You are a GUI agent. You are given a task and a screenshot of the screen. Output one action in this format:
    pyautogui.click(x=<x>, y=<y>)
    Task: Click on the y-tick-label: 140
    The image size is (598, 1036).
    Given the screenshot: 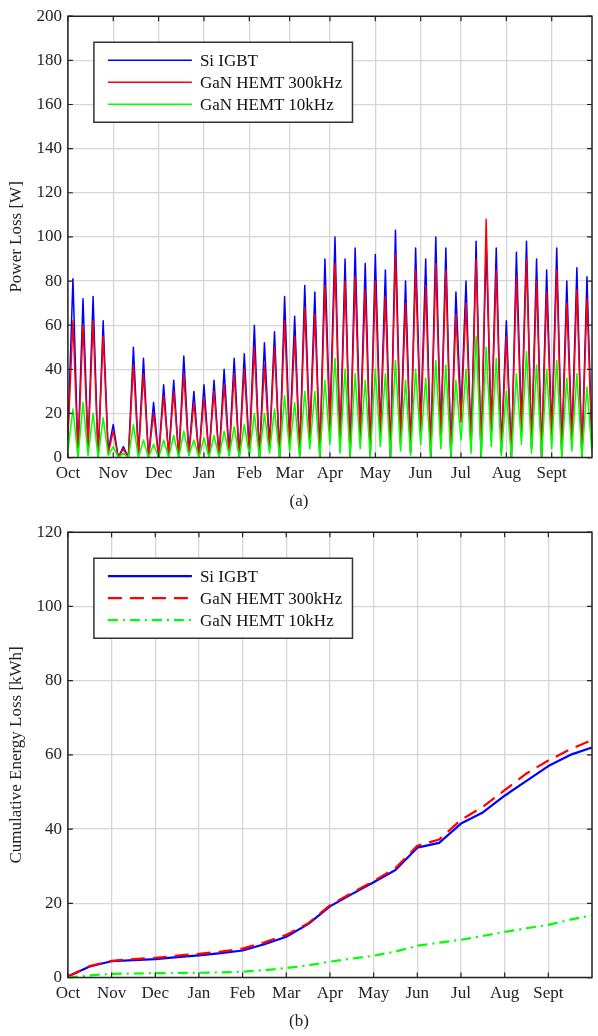 What is the action you would take?
    pyautogui.click(x=49, y=148)
    